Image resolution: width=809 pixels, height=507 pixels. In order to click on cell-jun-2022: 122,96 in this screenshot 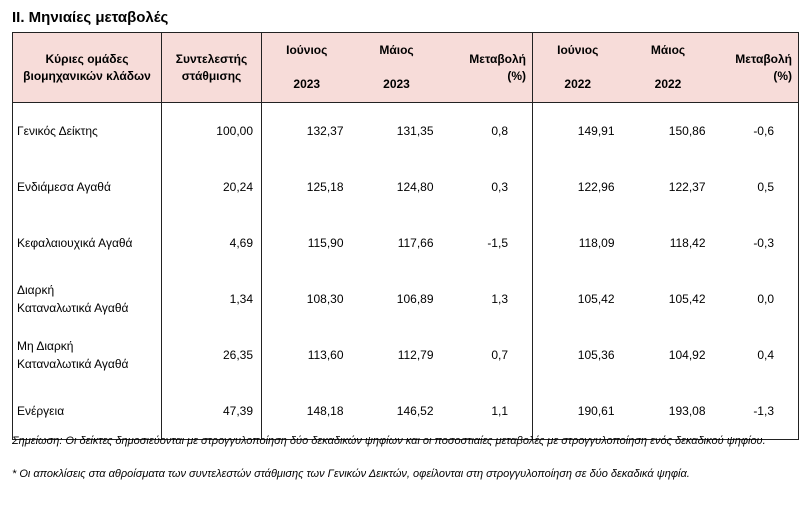, I will do `click(596, 187)`.